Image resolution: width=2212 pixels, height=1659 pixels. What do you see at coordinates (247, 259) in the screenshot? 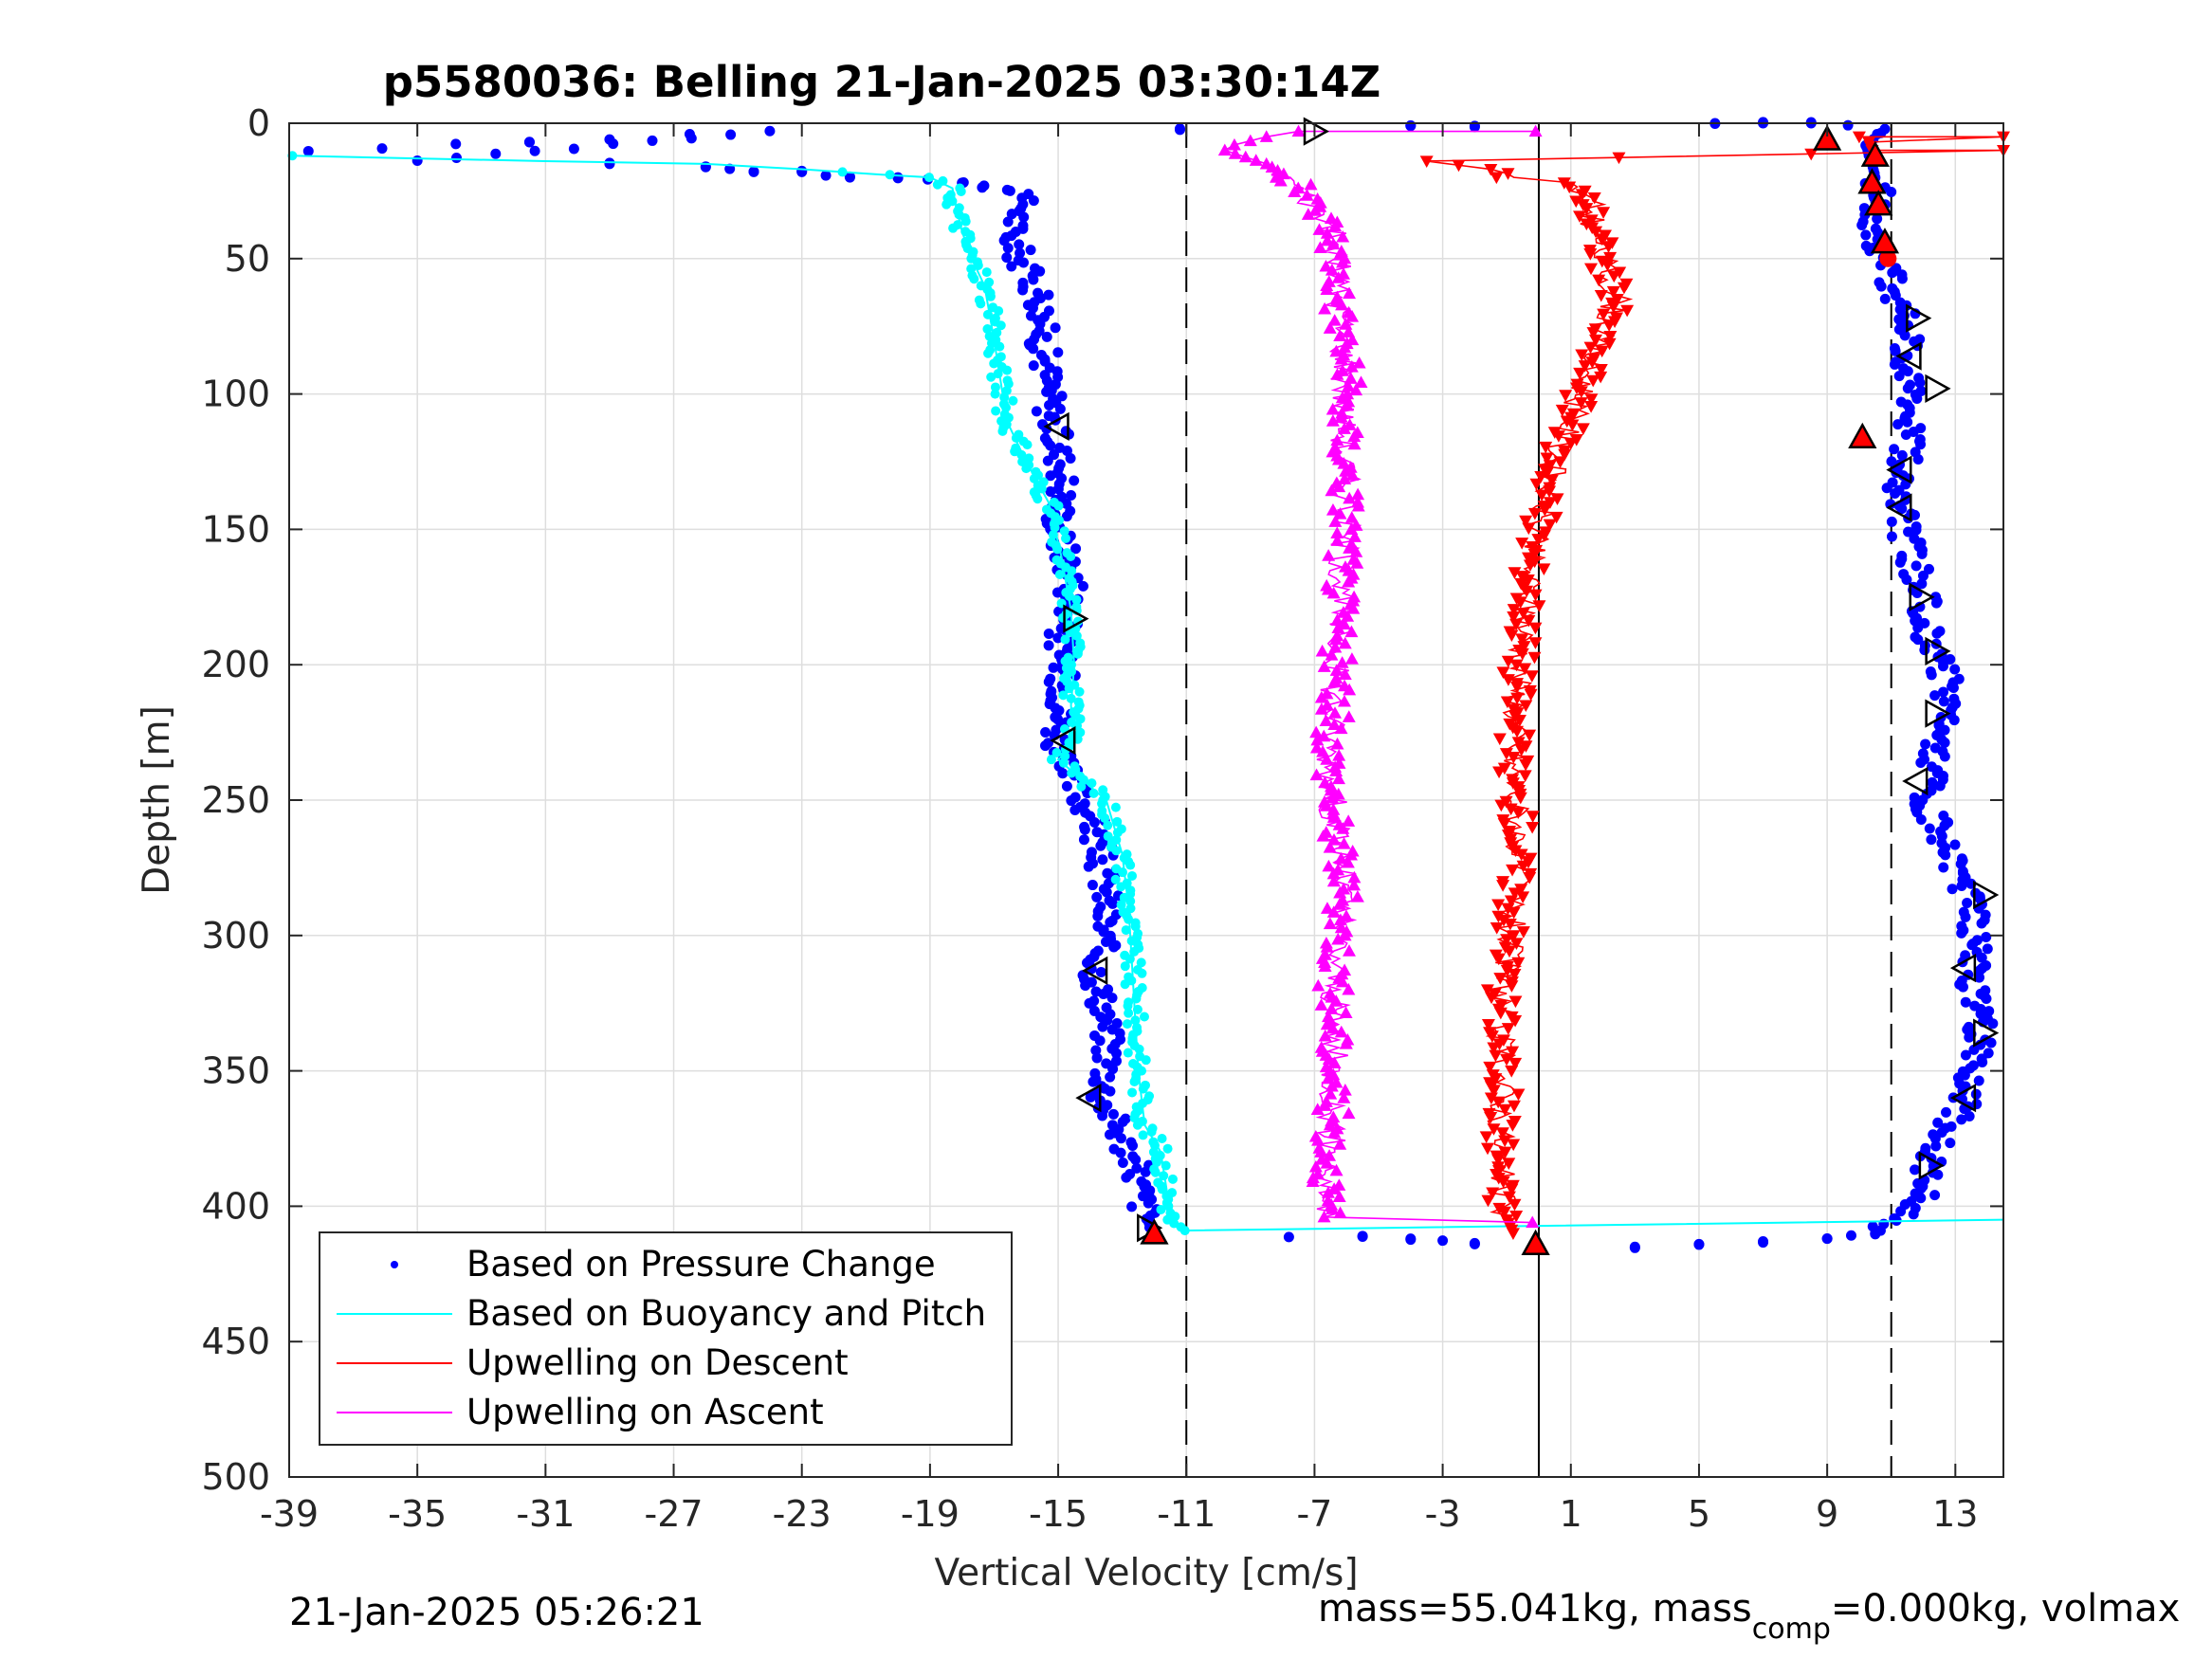
I see `y-tick-label: 50` at bounding box center [247, 259].